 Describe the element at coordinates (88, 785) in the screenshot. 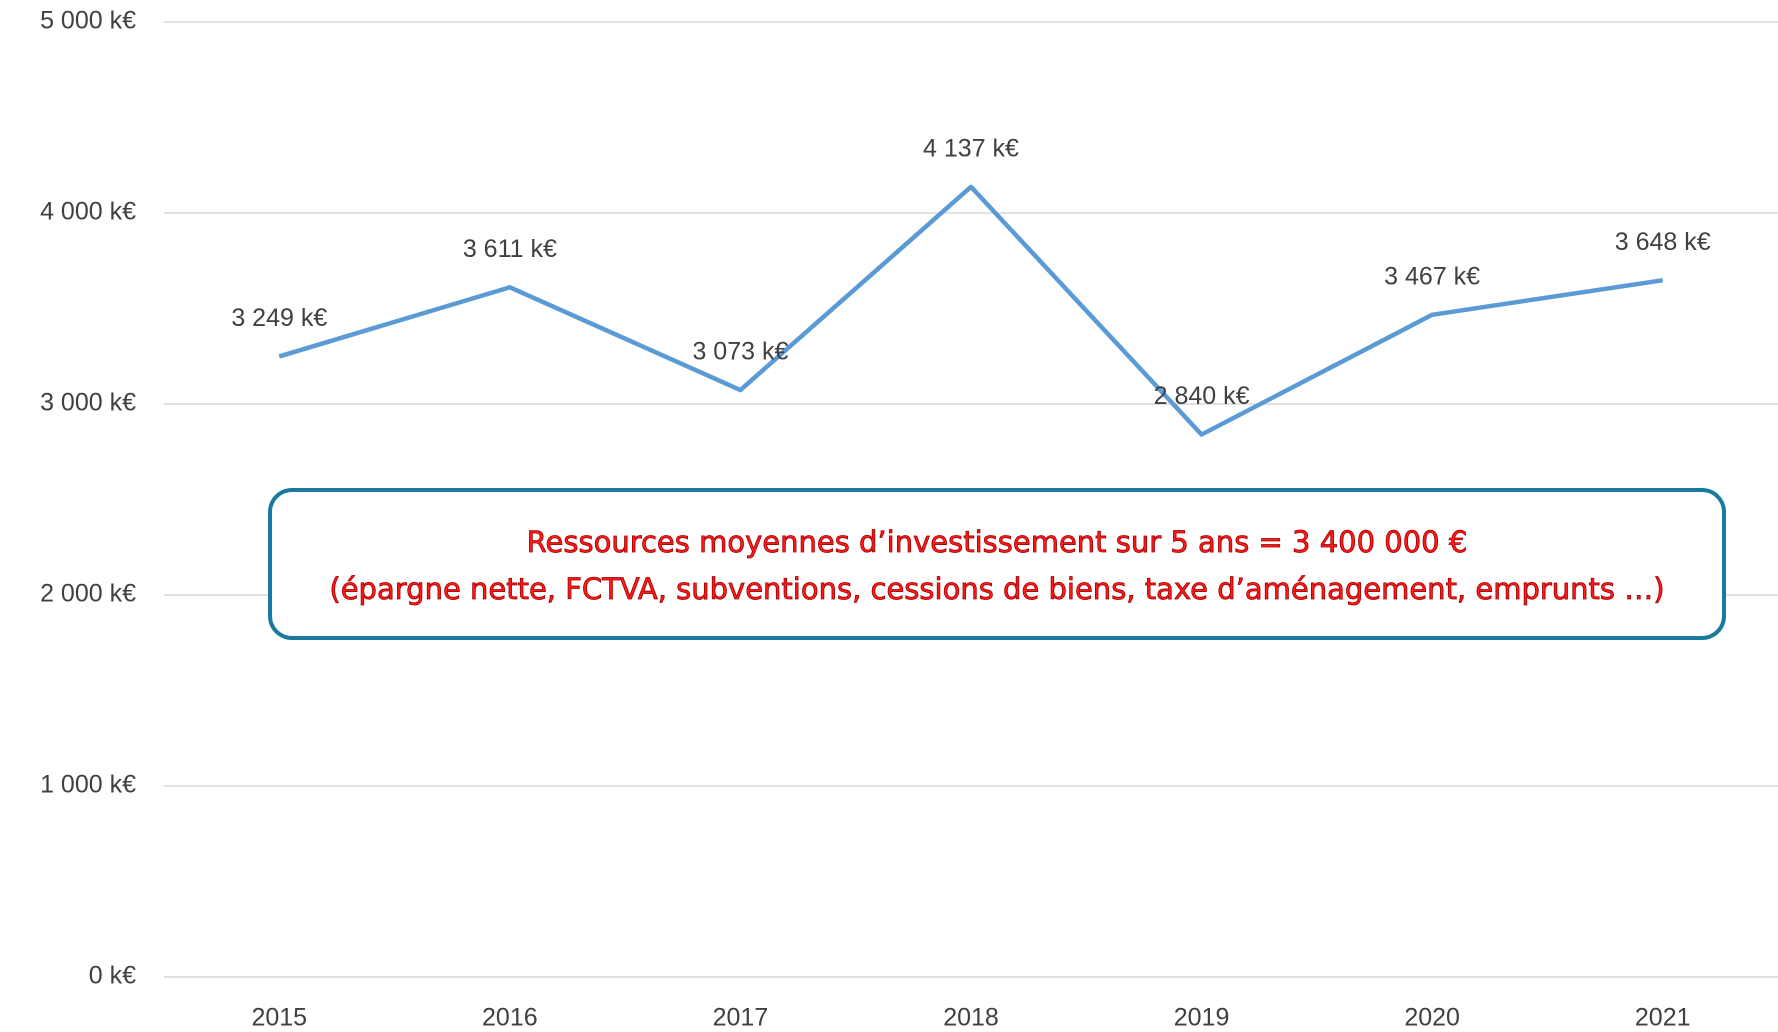

I see `y-tick-label: 1 000 k€` at that location.